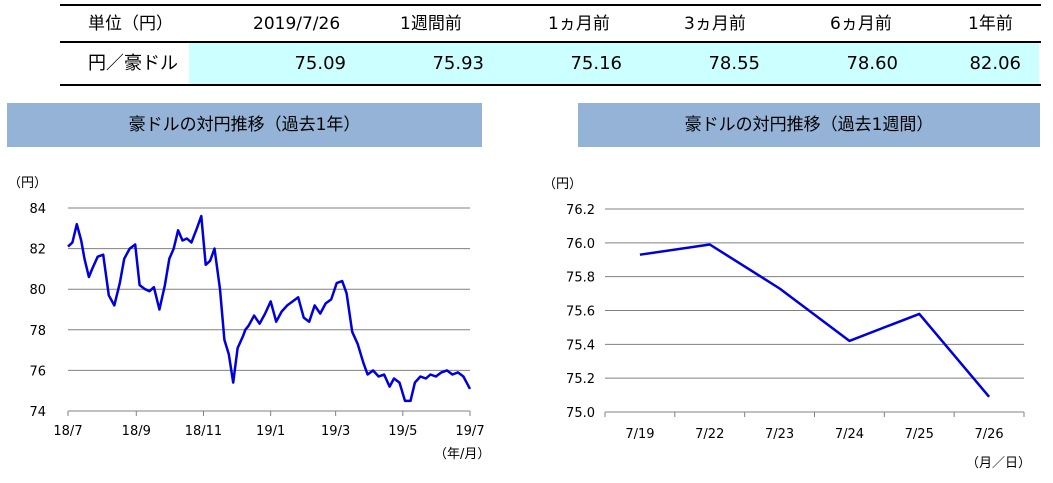 The image size is (1053, 483). What do you see at coordinates (779, 434) in the screenshot?
I see `x-tick-label: 7/23` at bounding box center [779, 434].